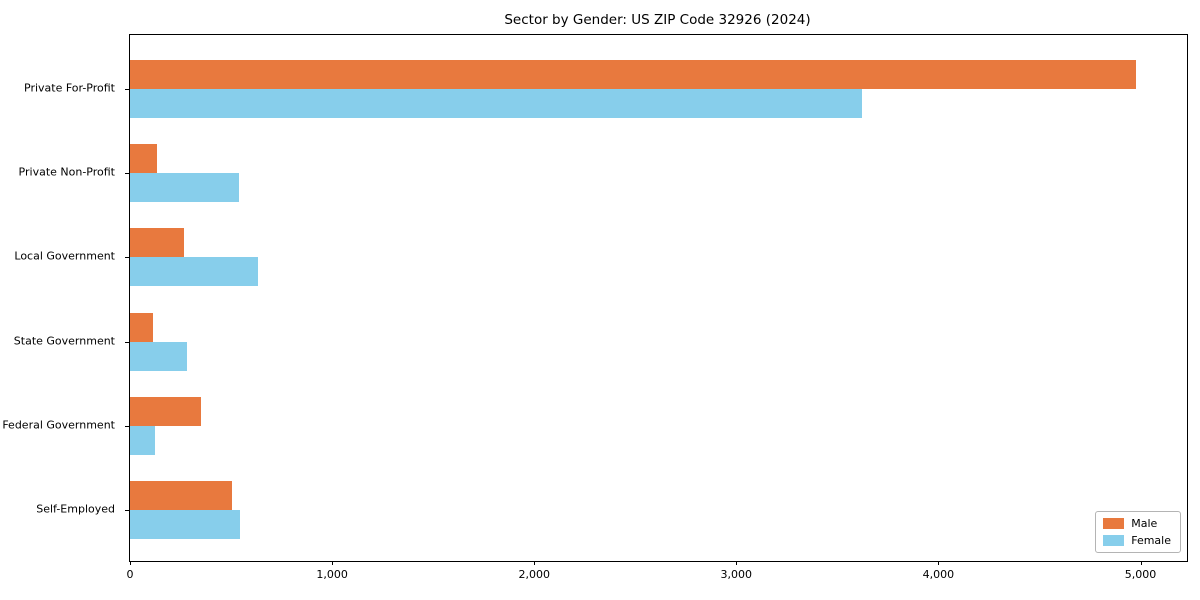 This screenshot has width=1200, height=600. Describe the element at coordinates (75, 509) in the screenshot. I see `y-label-5: Self-Employed` at that location.